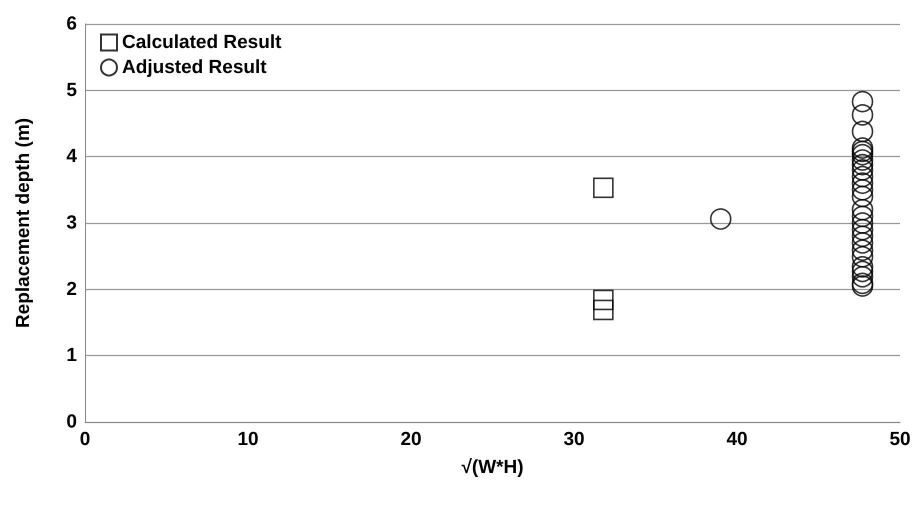 This screenshot has height=516, width=920. Describe the element at coordinates (72, 157) in the screenshot. I see `y-tick-label: 4` at that location.